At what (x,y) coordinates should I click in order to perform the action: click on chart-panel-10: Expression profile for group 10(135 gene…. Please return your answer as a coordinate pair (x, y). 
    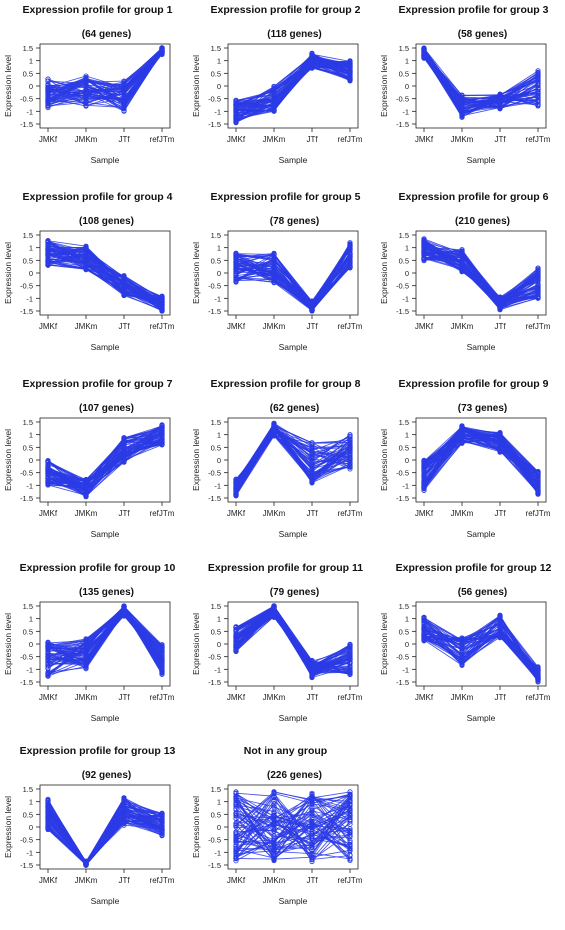
    Looking at the image, I should click on (92, 650).